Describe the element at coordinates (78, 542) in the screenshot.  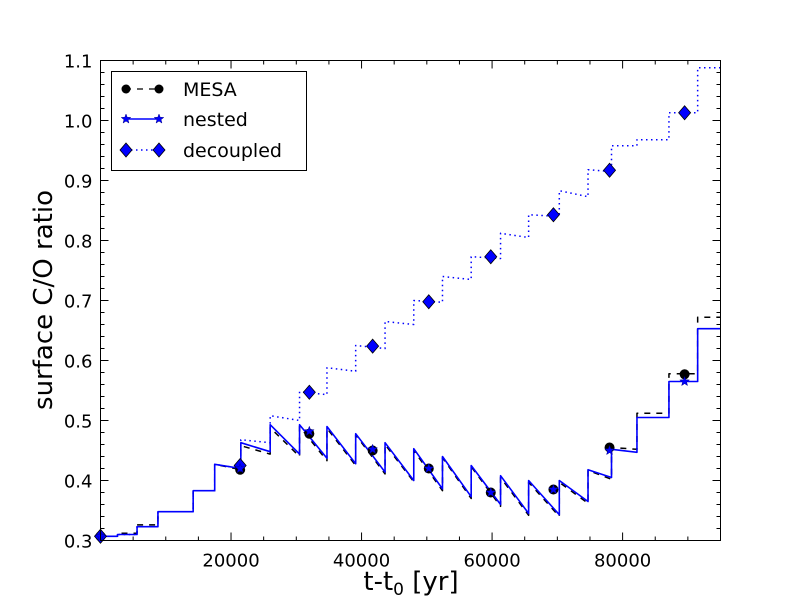
I see `y-tick-label: 0.3` at that location.